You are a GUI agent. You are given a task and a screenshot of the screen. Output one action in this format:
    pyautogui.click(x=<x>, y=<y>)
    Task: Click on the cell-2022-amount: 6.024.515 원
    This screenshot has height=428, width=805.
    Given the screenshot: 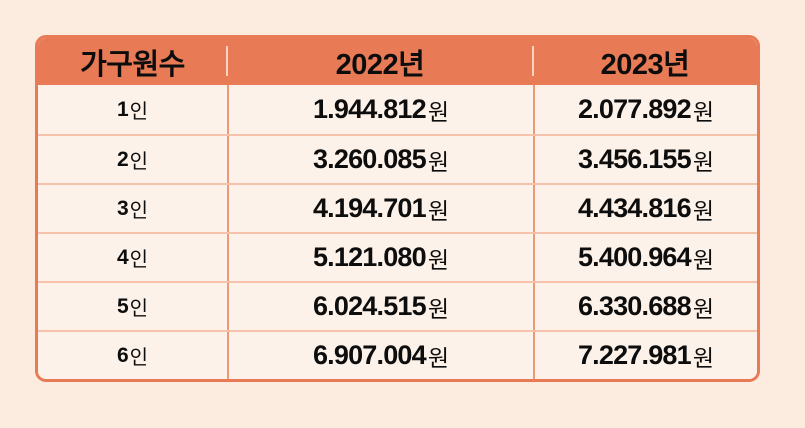 What is the action you would take?
    pyautogui.click(x=380, y=306)
    